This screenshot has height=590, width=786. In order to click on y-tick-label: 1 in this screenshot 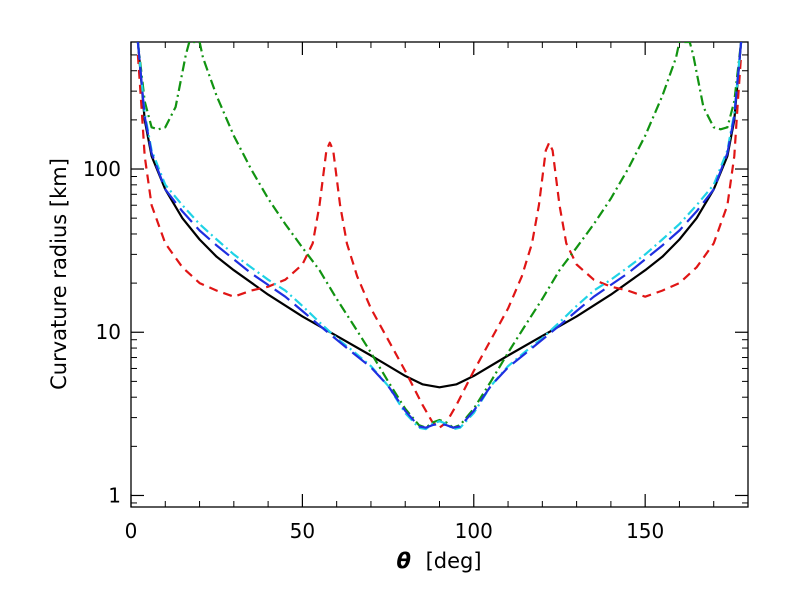, I will do `click(114, 495)`.